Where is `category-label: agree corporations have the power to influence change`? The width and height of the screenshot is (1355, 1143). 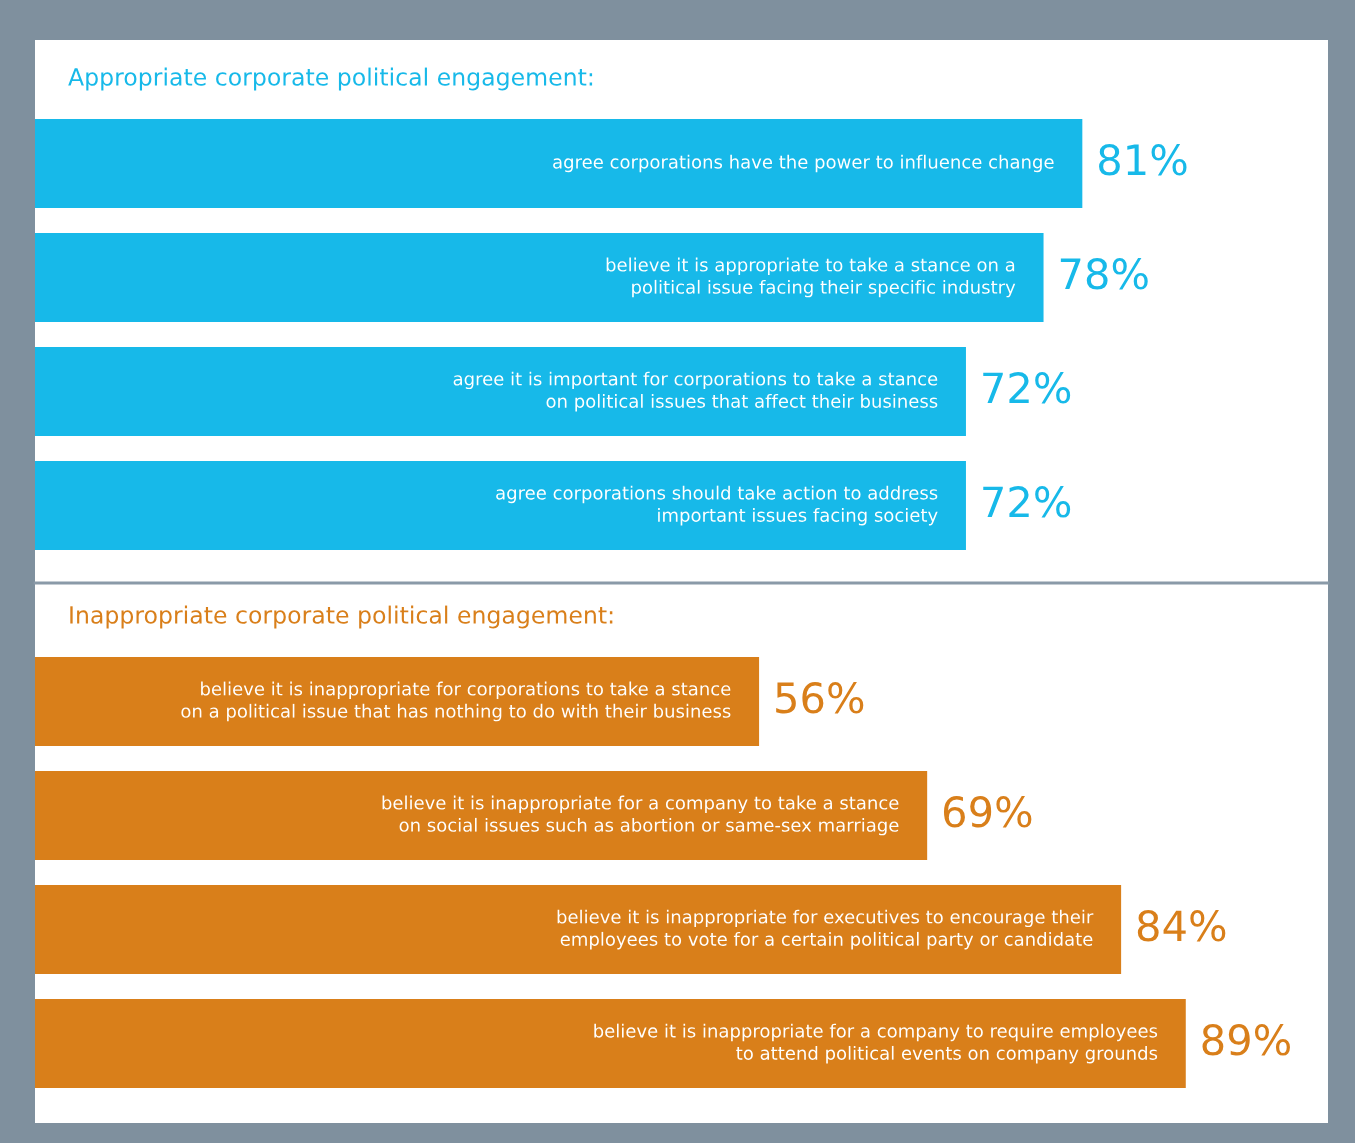
category-label: agree corporations have the power to influence change is located at coordinates (803, 163).